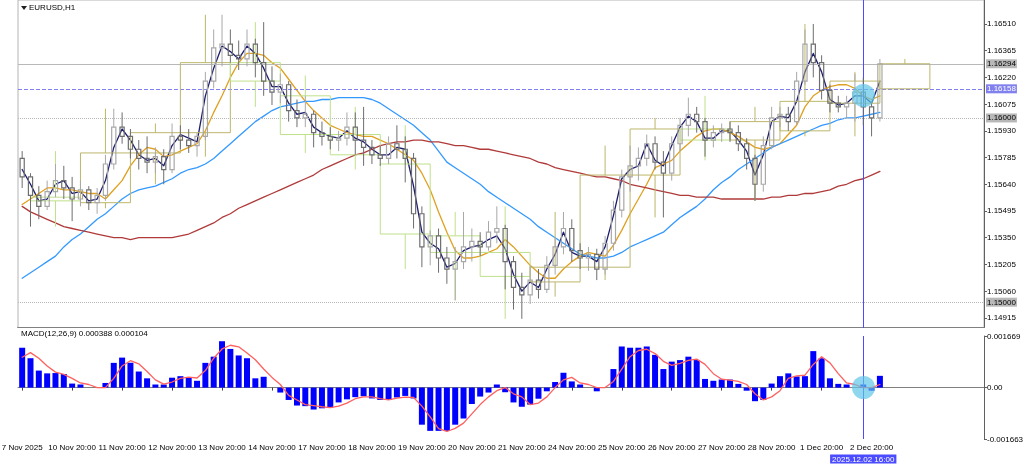 The height and width of the screenshot is (465, 1024). I want to click on y-tick-label: 0.001669, so click(1004, 336).